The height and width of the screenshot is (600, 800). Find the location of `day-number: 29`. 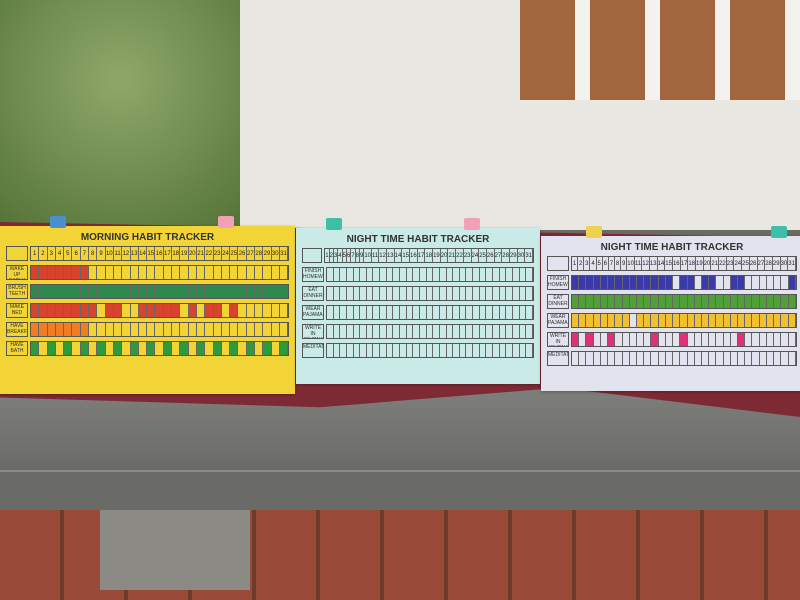

day-number: 29 is located at coordinates (514, 255).